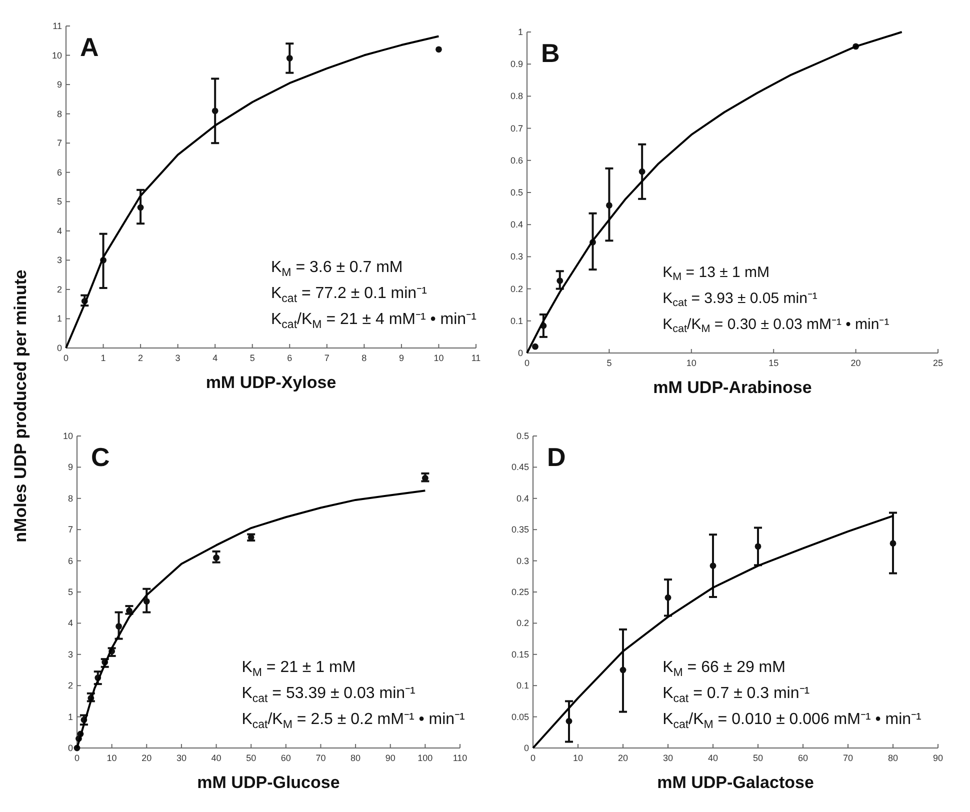  Describe the element at coordinates (938, 363) in the screenshot. I see `x-tick-label: 25` at that location.